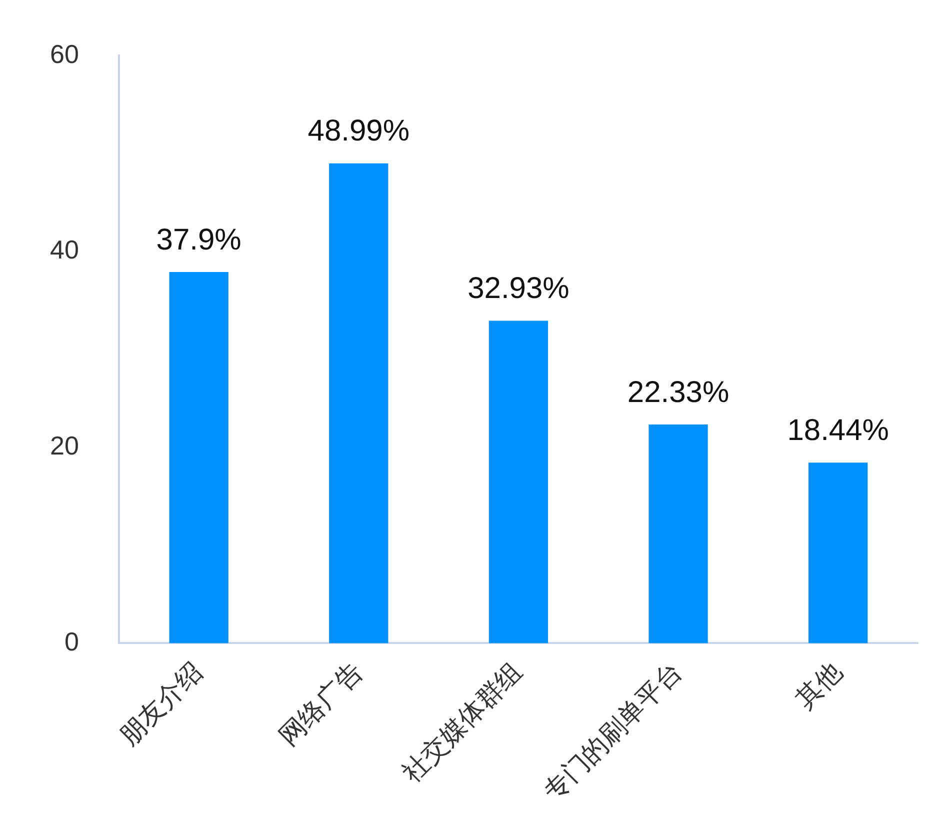  I want to click on data-label: 32.93%, so click(519, 288).